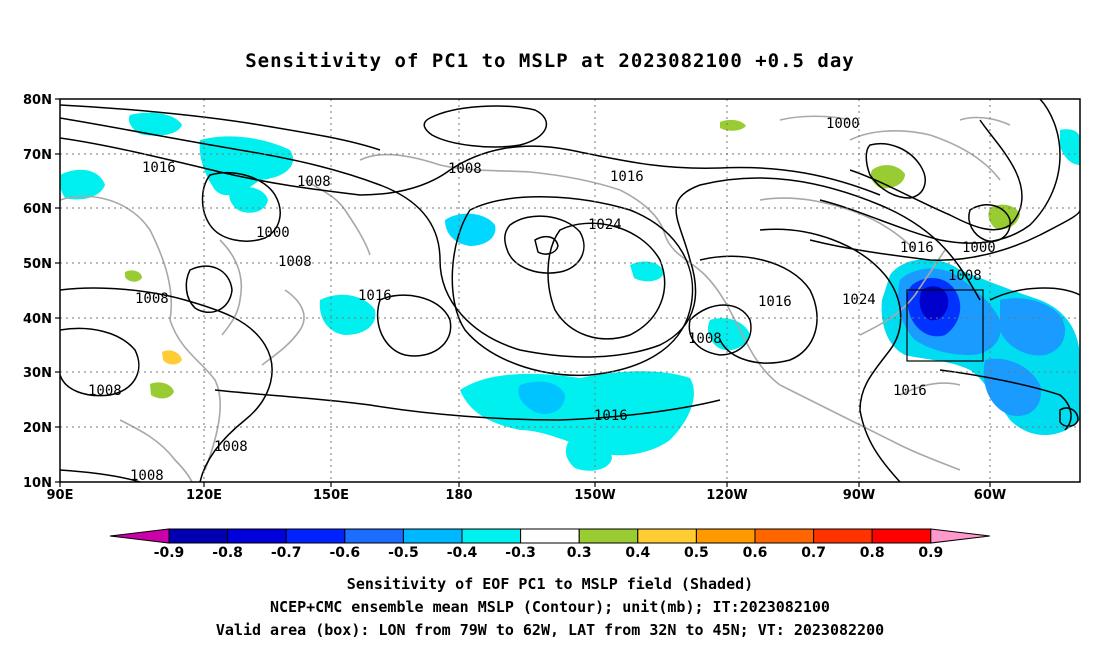  I want to click on colorbar-label: -0.4, so click(462, 553).